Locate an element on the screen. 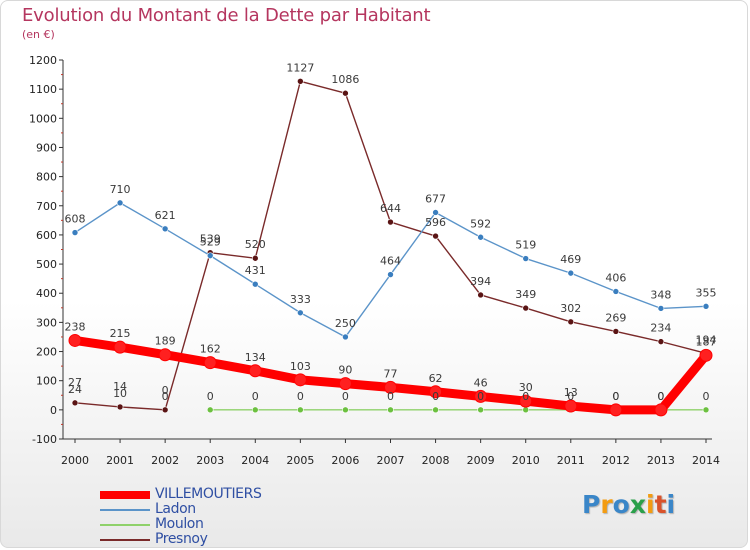  data-label-presnoy: 1127 is located at coordinates (300, 67).